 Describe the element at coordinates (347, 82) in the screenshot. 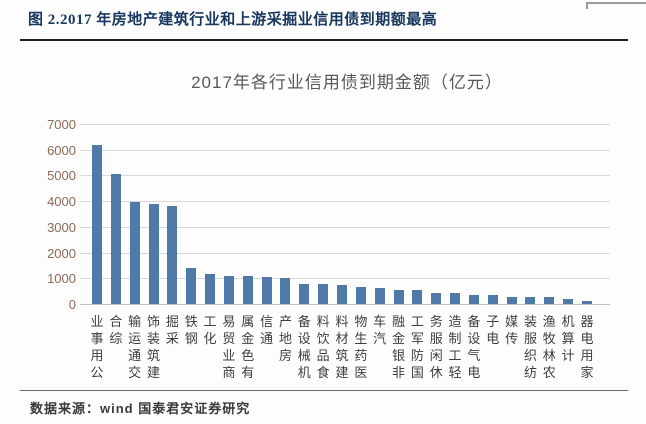

I see `chart-title: 2017年各行业信用债到期金额（亿元）` at that location.